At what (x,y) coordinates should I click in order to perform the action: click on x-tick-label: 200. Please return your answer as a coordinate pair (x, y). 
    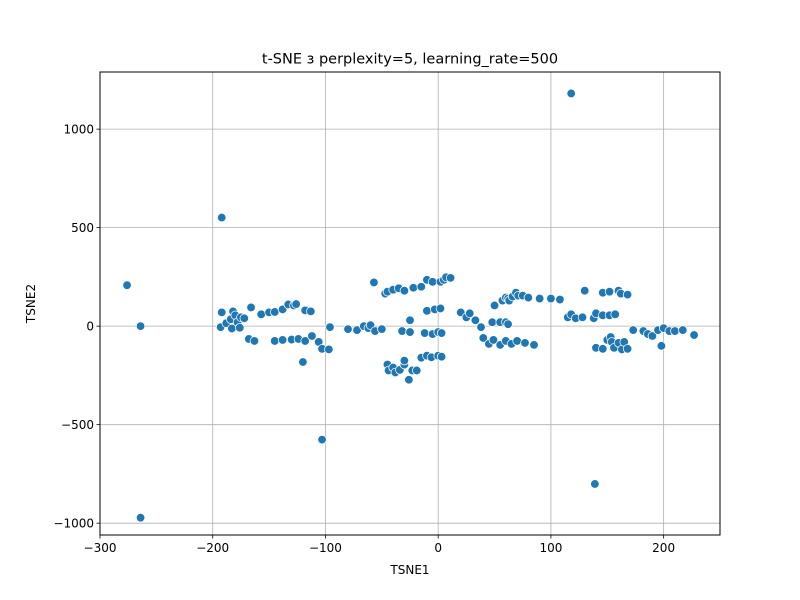
    Looking at the image, I should click on (663, 548).